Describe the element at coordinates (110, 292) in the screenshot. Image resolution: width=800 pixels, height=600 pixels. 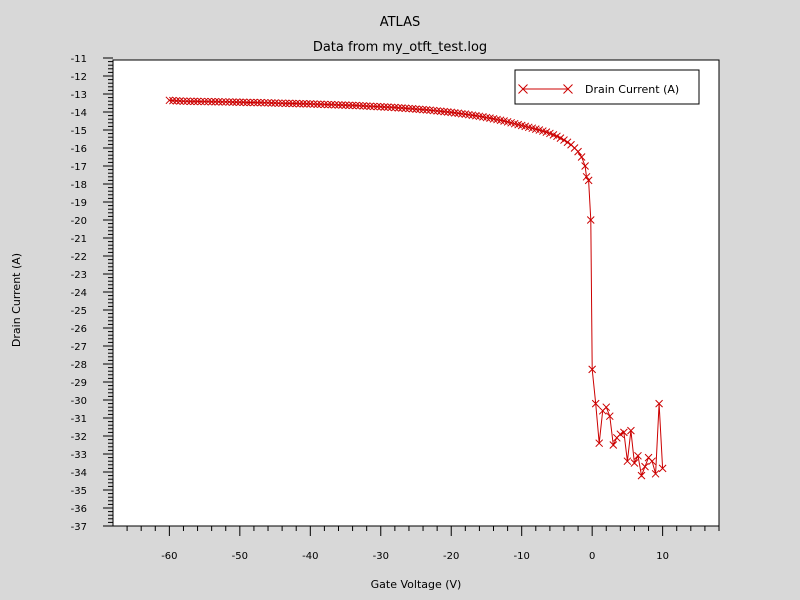
I see `y-minor-ticks` at that location.